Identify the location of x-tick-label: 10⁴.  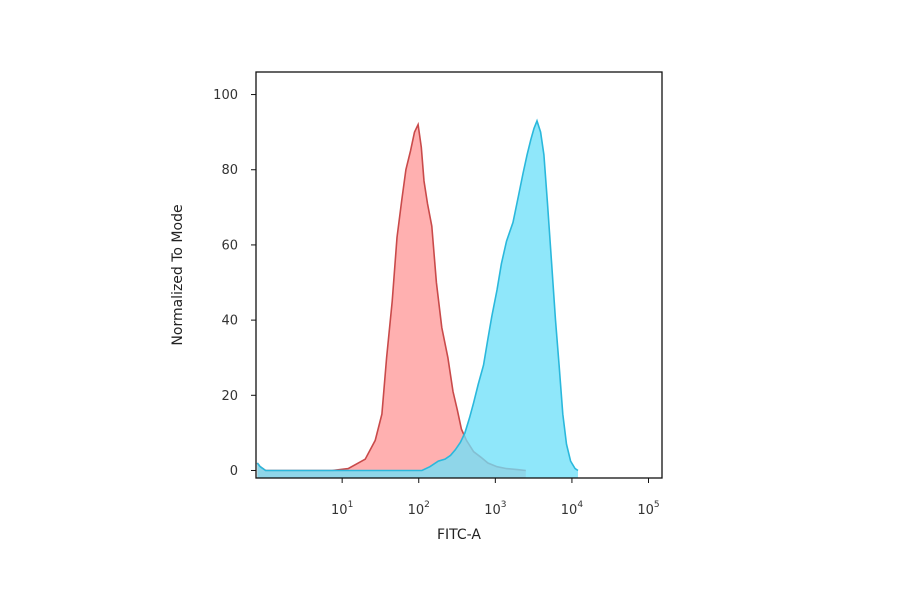
(572, 509).